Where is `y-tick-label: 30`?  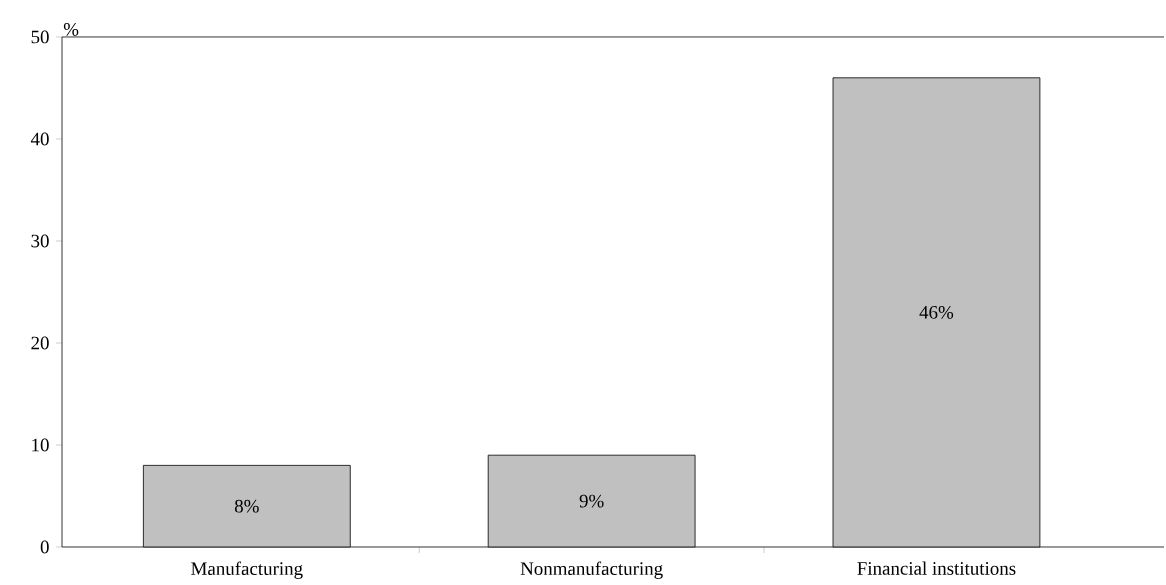 y-tick-label: 30 is located at coordinates (40, 241).